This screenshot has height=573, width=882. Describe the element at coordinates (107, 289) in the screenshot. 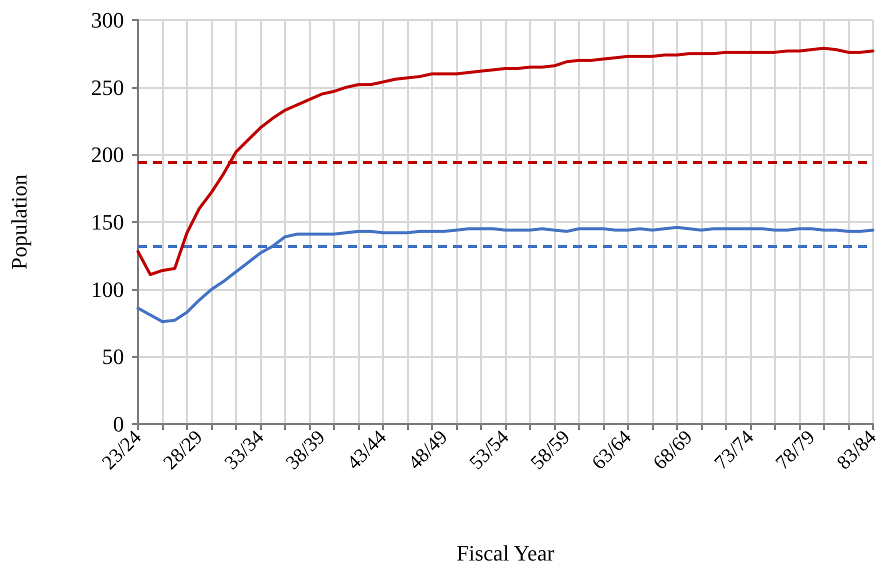

I see `y-tick-label: 100` at that location.